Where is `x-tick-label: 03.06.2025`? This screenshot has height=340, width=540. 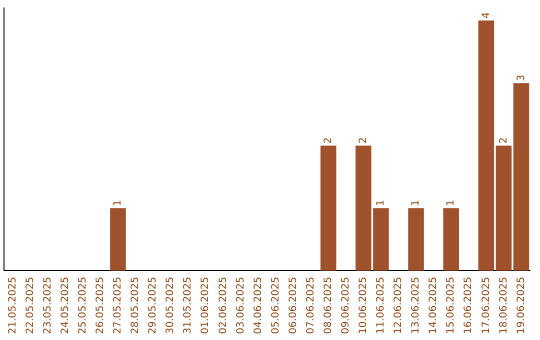
x-tick-label: 03.06.2025 is located at coordinates (240, 305).